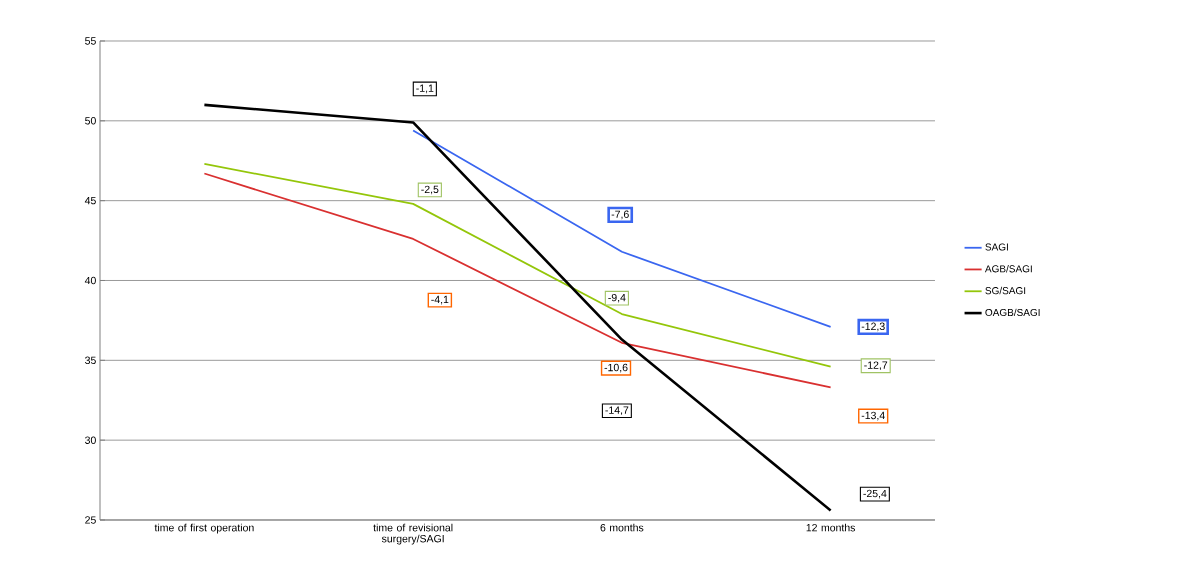  Describe the element at coordinates (876, 366) in the screenshot. I see `annotation: -12,7` at that location.